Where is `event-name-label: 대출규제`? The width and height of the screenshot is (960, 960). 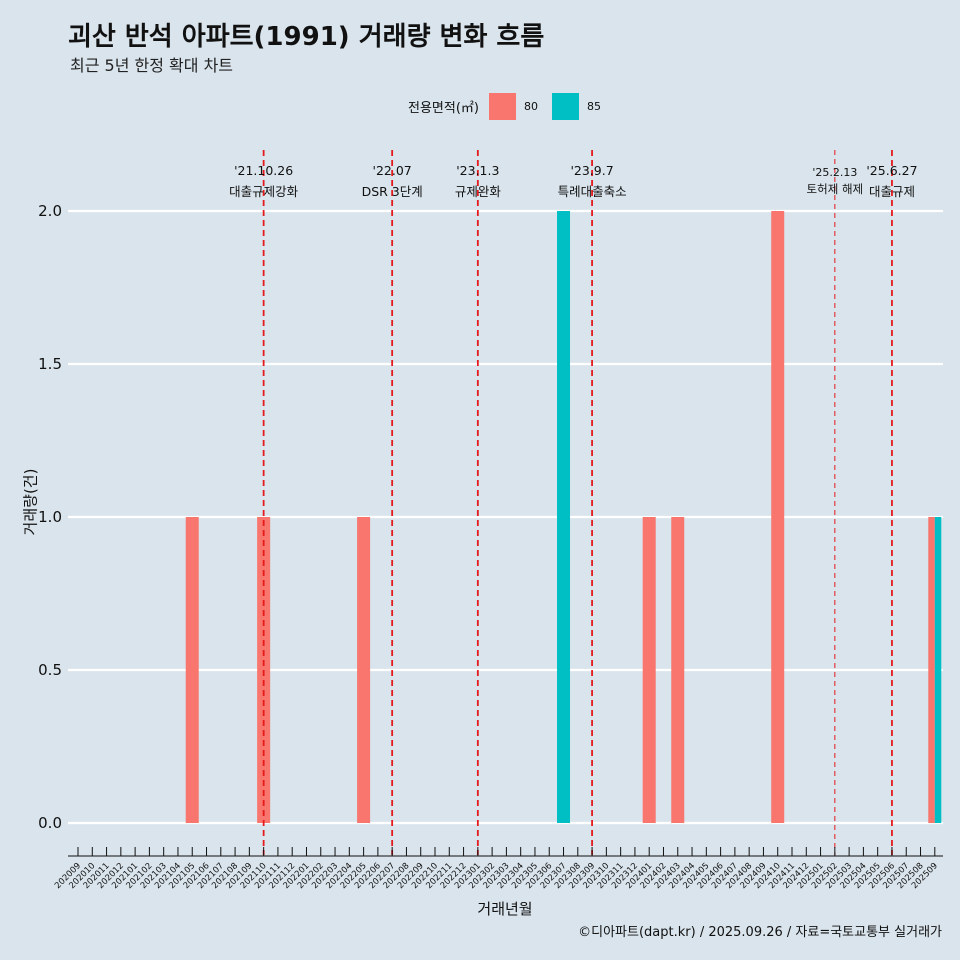 event-name-label: 대출규제 is located at coordinates (892, 191).